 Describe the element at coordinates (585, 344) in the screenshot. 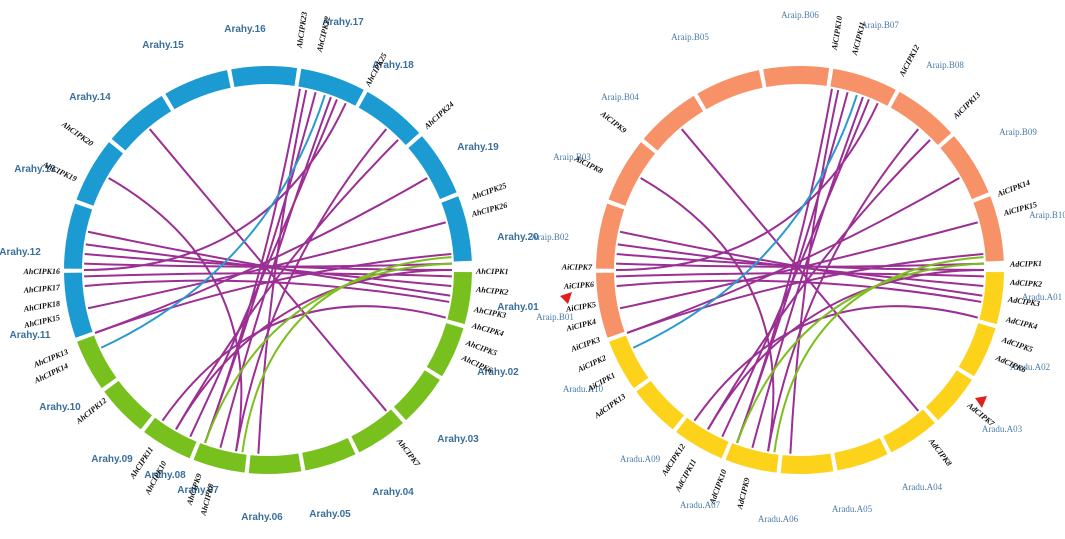

I see `gene-label: AiCIPK3` at that location.